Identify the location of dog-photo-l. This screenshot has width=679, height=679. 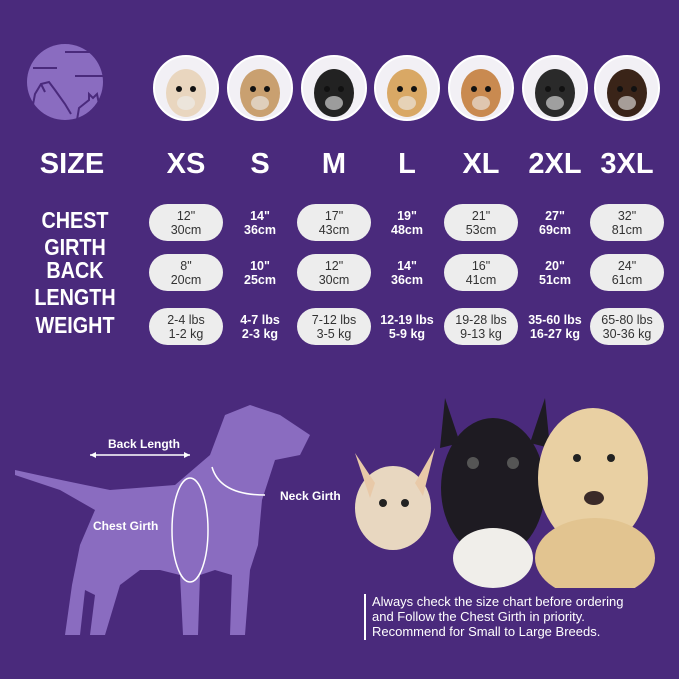
(407, 88).